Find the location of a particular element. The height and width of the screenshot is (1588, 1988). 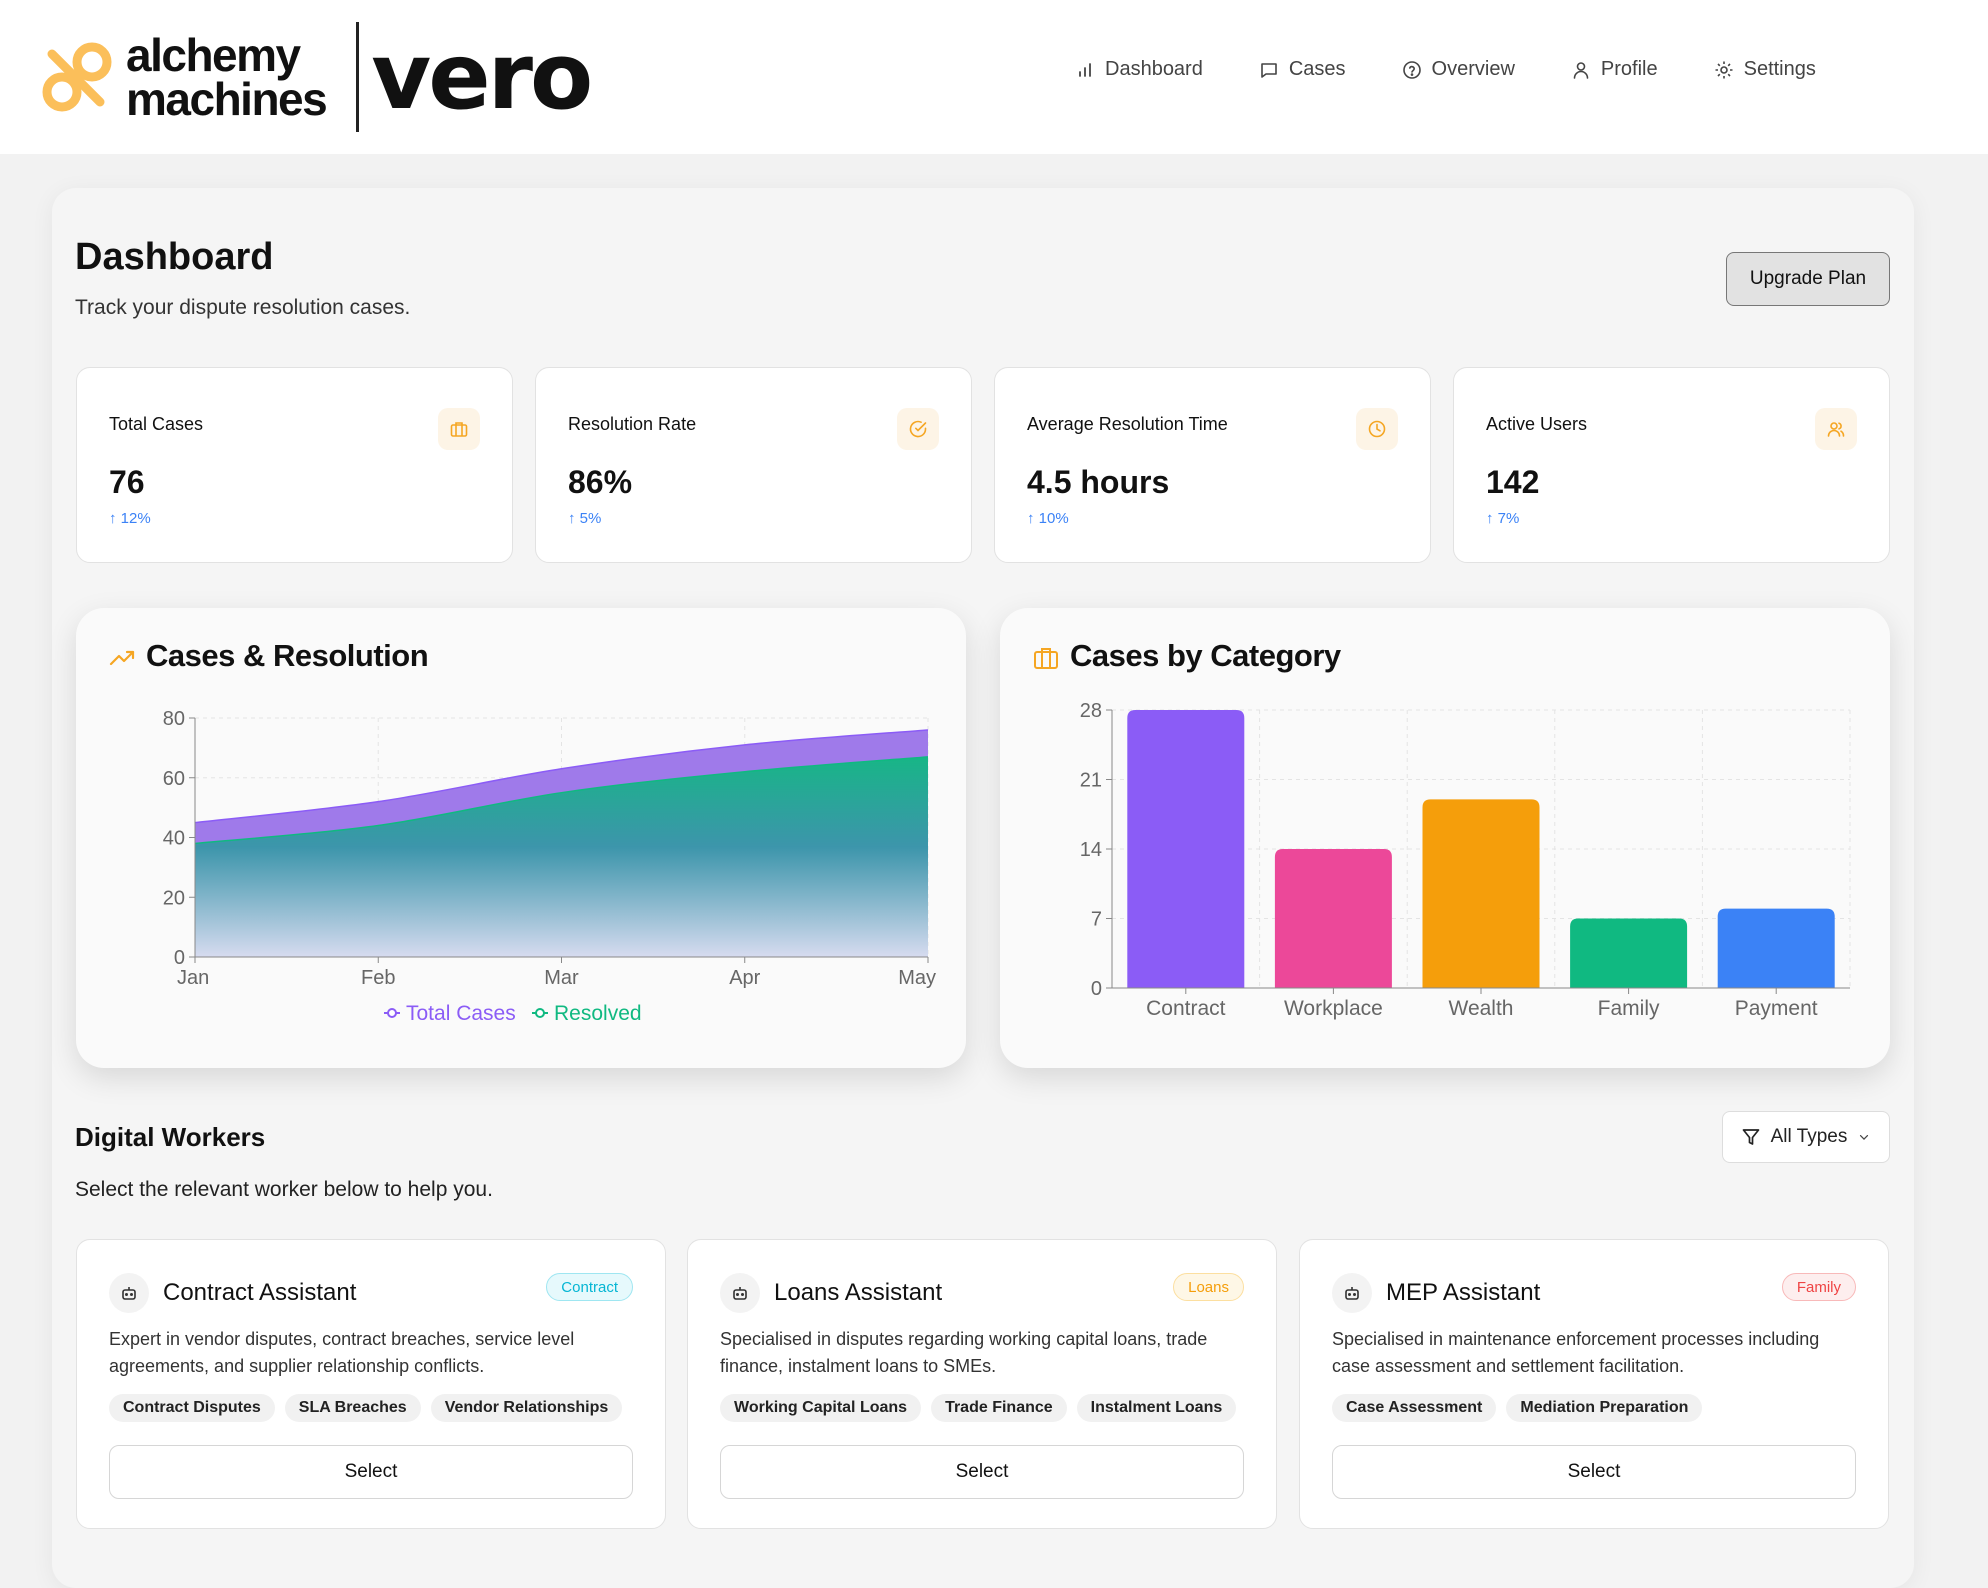

user-icon is located at coordinates (1581, 70).